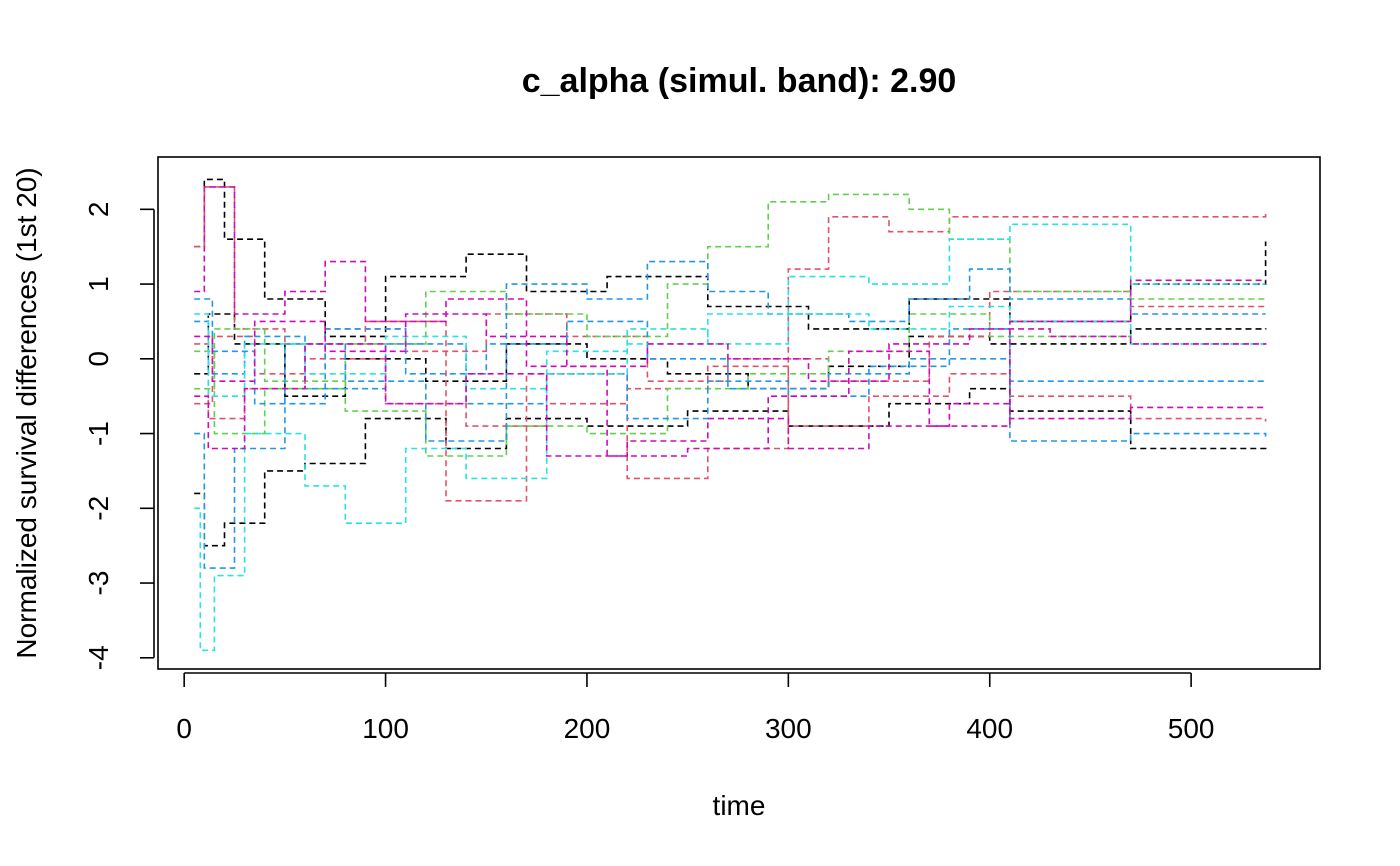  Describe the element at coordinates (98, 433) in the screenshot. I see `y-tick-label: -1` at that location.